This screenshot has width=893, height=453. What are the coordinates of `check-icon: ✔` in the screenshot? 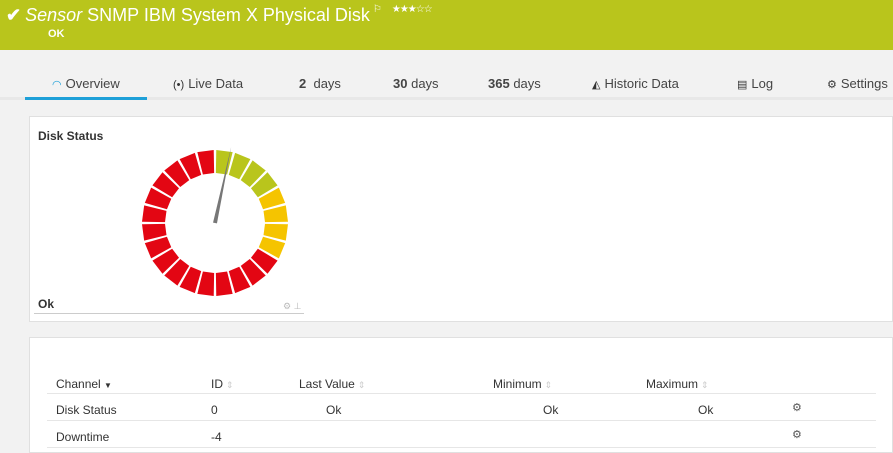 It's located at (14, 15).